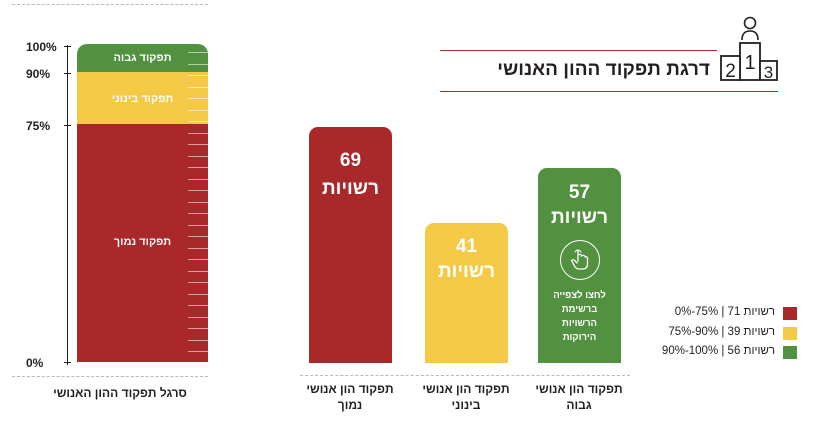  Describe the element at coordinates (609, 91) in the screenshot. I see `header-rule-bottom` at that location.